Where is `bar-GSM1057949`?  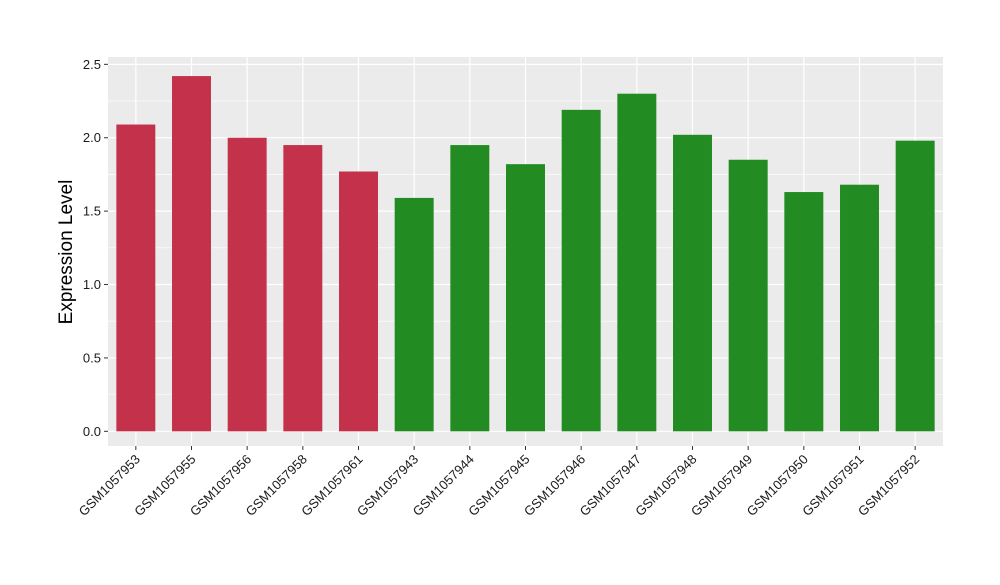 bar-GSM1057949 is located at coordinates (748, 295).